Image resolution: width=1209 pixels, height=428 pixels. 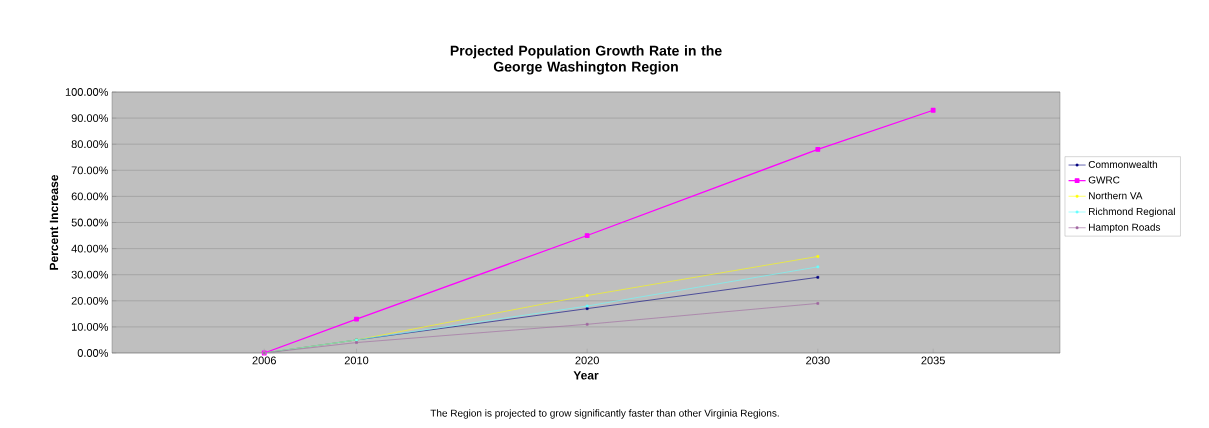 What do you see at coordinates (1123, 164) in the screenshot?
I see `legend-label: Commonwealth` at bounding box center [1123, 164].